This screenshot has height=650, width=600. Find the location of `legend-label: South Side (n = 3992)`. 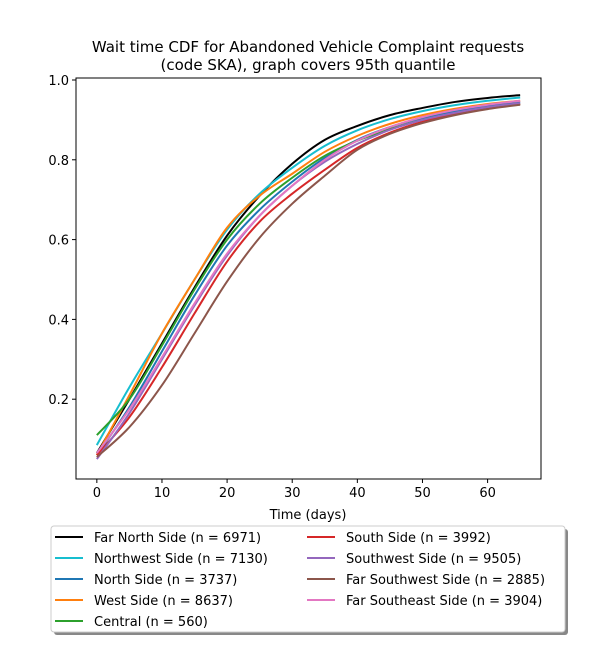

legend-label: South Side (n = 3992) is located at coordinates (418, 538).